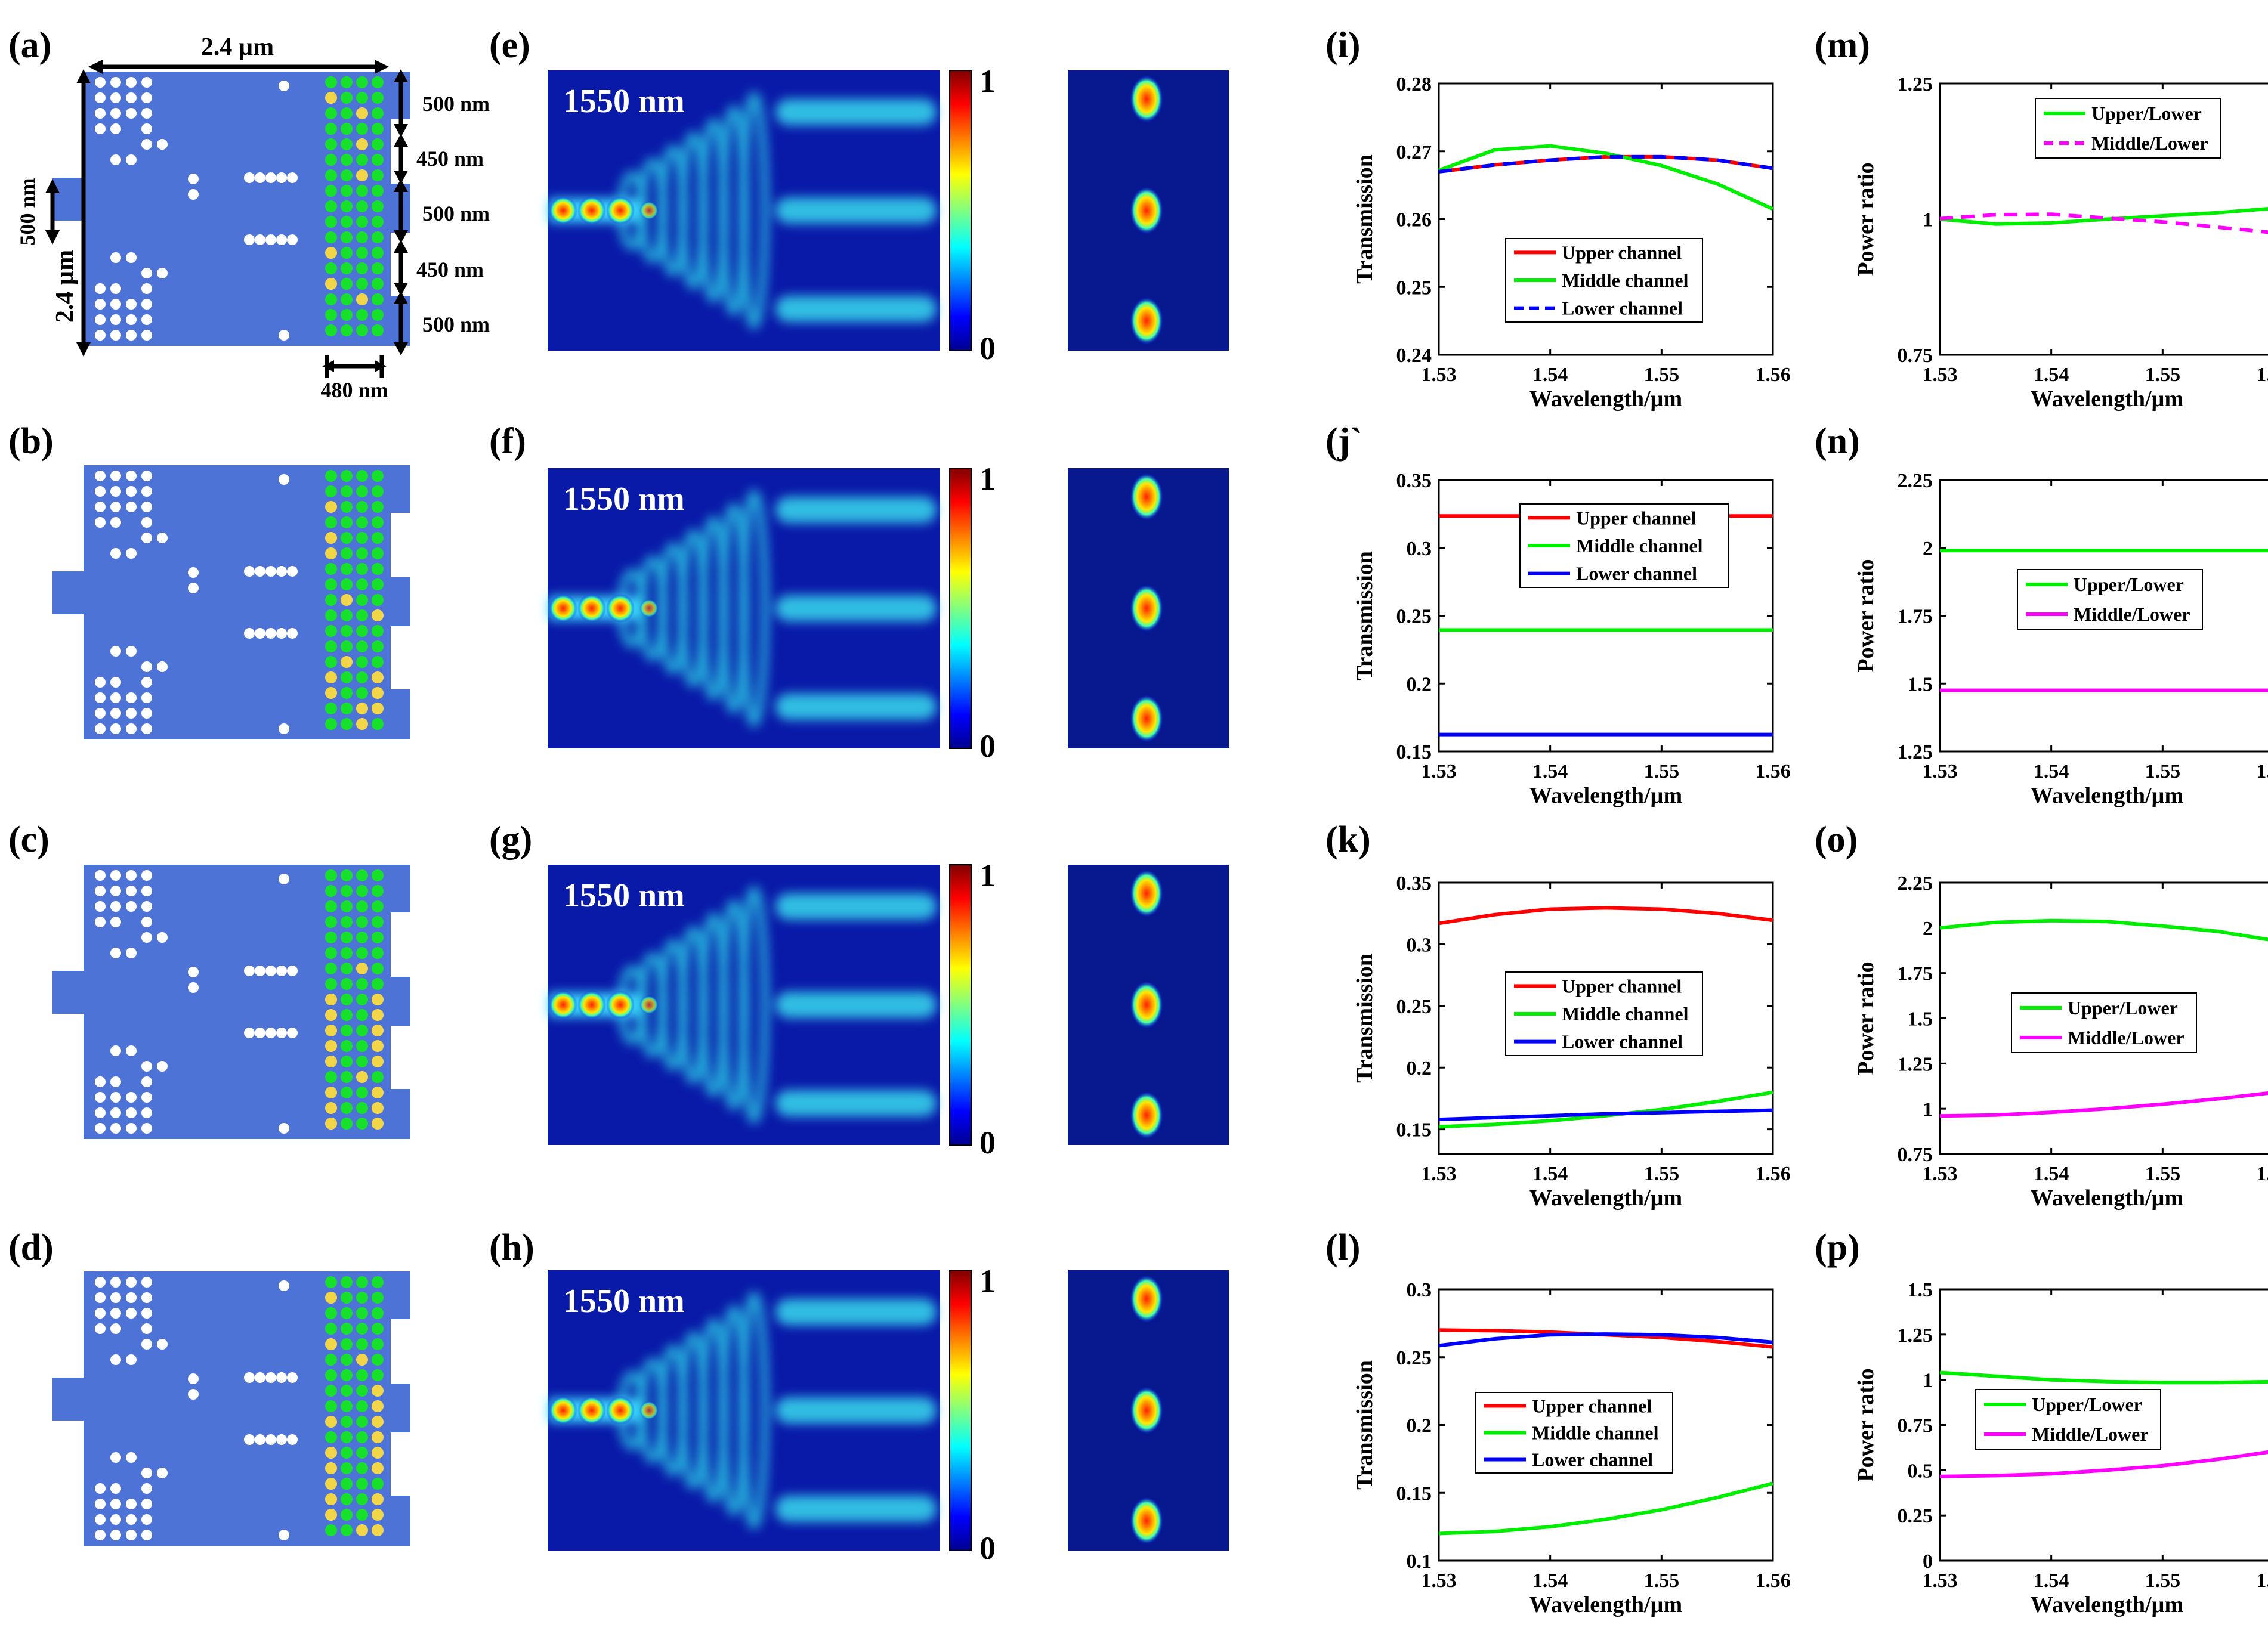  Describe the element at coordinates (31, 1247) in the screenshot. I see `panel-label-d: (d)` at that location.